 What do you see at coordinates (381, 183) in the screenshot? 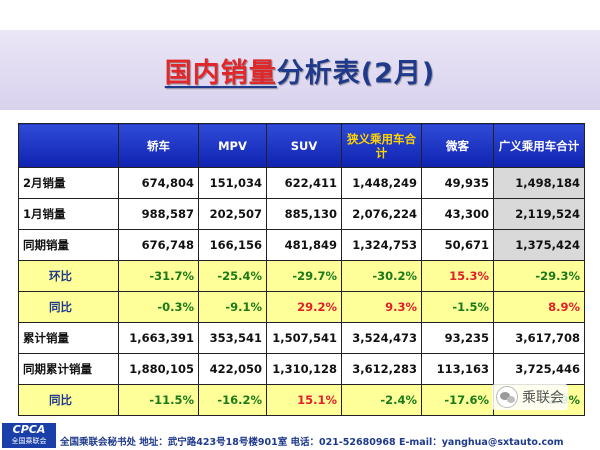
I see `table-cell: 1,448,249` at bounding box center [381, 183].